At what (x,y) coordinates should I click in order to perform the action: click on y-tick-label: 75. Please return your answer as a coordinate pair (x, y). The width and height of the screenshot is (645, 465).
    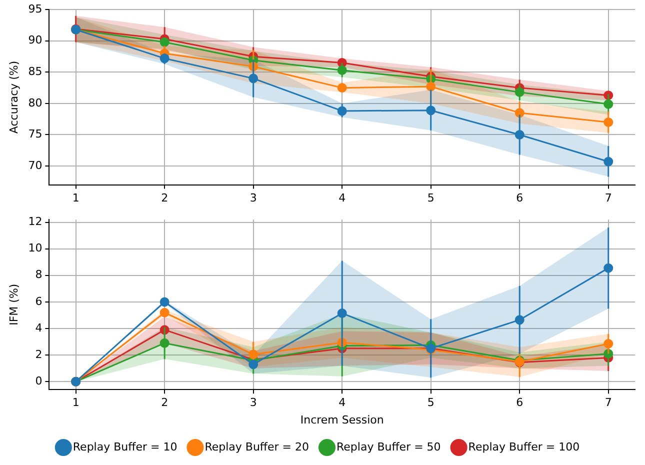
    Looking at the image, I should click on (35, 134).